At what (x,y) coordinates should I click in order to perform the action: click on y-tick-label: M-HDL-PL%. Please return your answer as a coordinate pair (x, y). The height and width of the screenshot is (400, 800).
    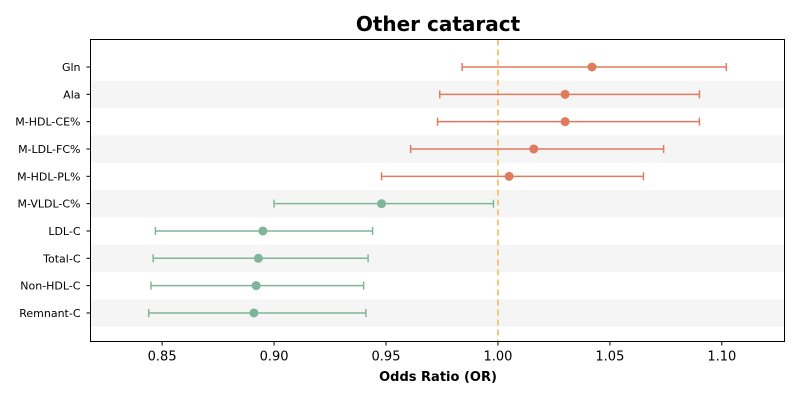
    Looking at the image, I should click on (48, 176).